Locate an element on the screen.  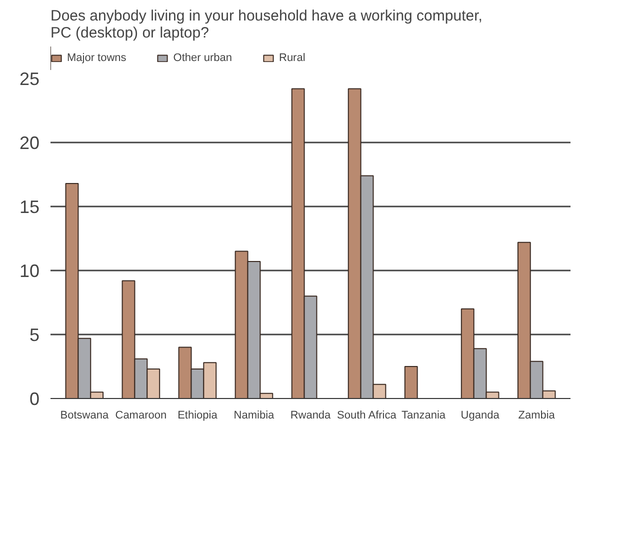
x-tick-label: Botswana is located at coordinates (85, 416).